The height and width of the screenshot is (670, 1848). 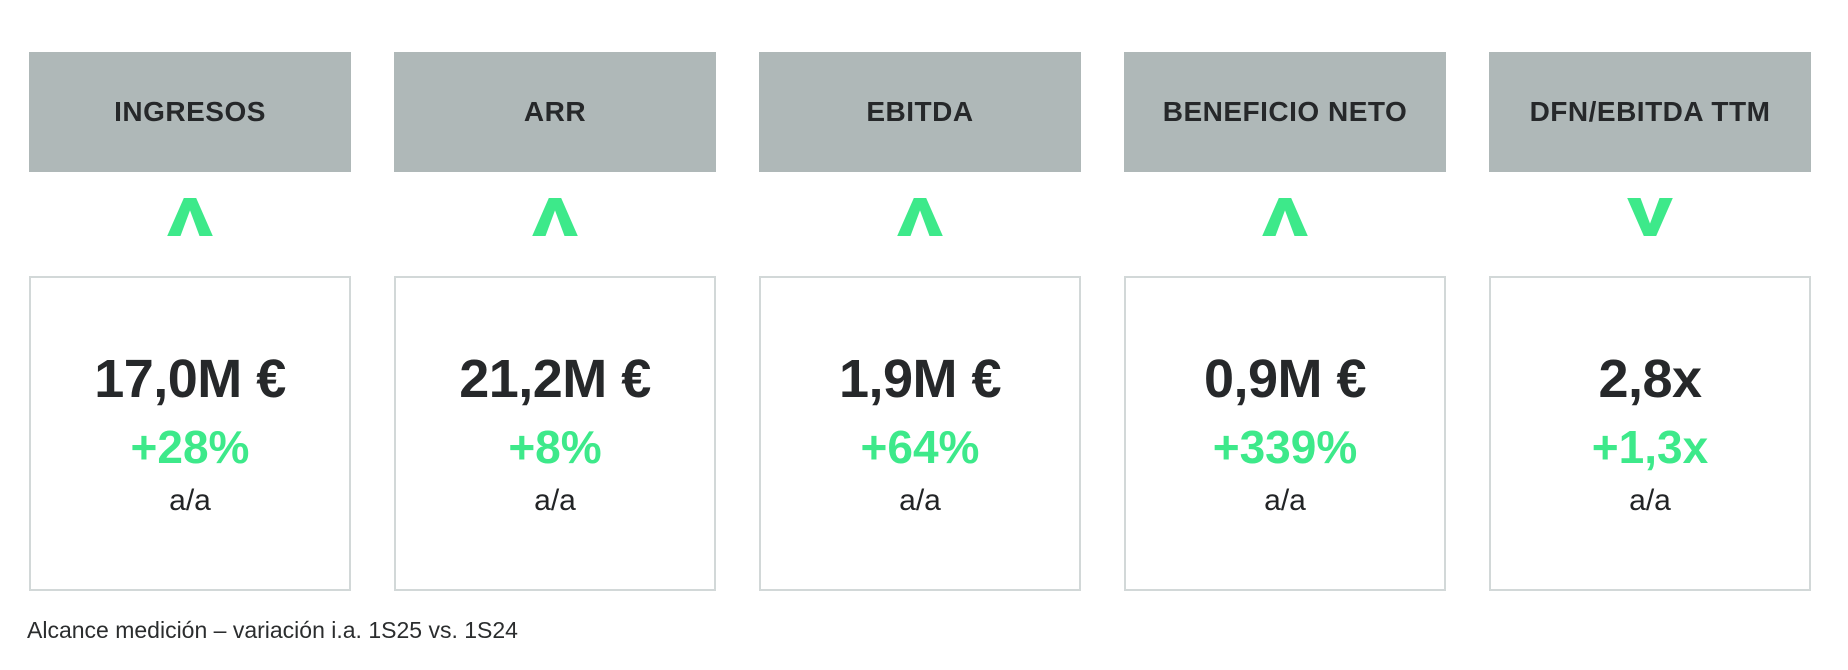 What do you see at coordinates (555, 446) in the screenshot?
I see `kpi-change: +8%` at bounding box center [555, 446].